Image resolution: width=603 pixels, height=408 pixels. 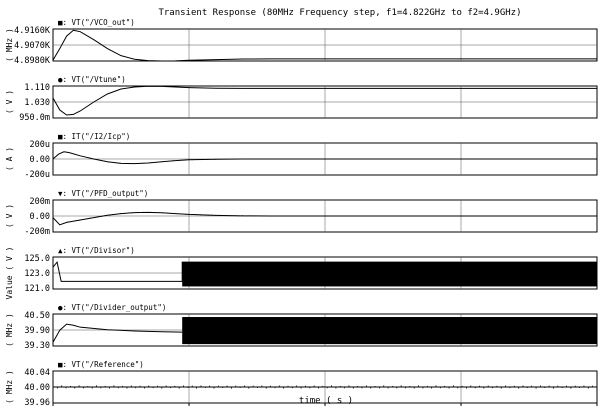 I want to click on y-tick-label: -200m, so click(x=37, y=232).